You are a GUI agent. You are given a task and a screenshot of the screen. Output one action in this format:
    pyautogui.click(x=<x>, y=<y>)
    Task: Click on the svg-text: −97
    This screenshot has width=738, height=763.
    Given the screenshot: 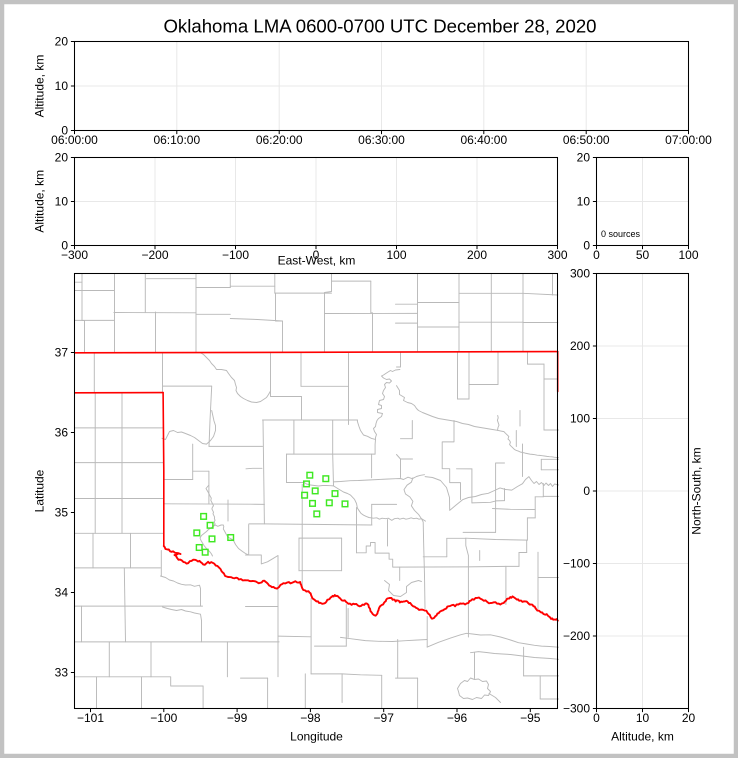 What is the action you would take?
    pyautogui.click(x=384, y=718)
    